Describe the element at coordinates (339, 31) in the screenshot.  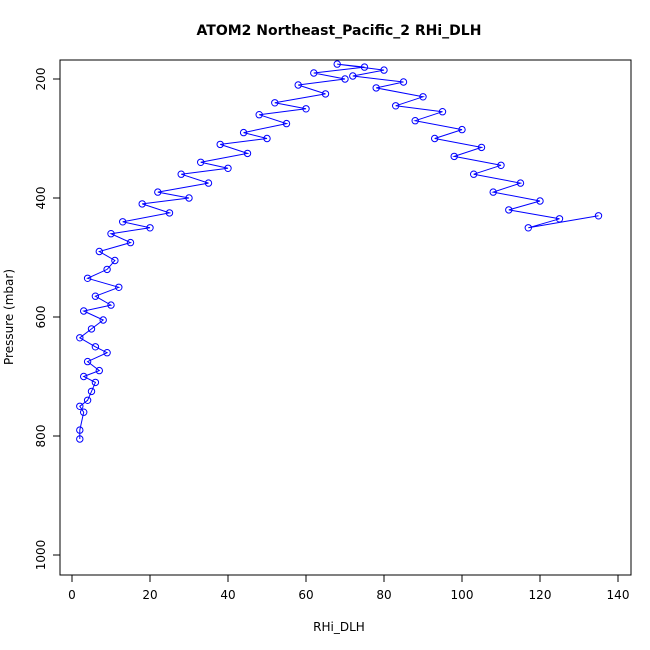
I see `chart-title: ATOM2 Northeast_Pacific_2 RHi_DLH` at that location.